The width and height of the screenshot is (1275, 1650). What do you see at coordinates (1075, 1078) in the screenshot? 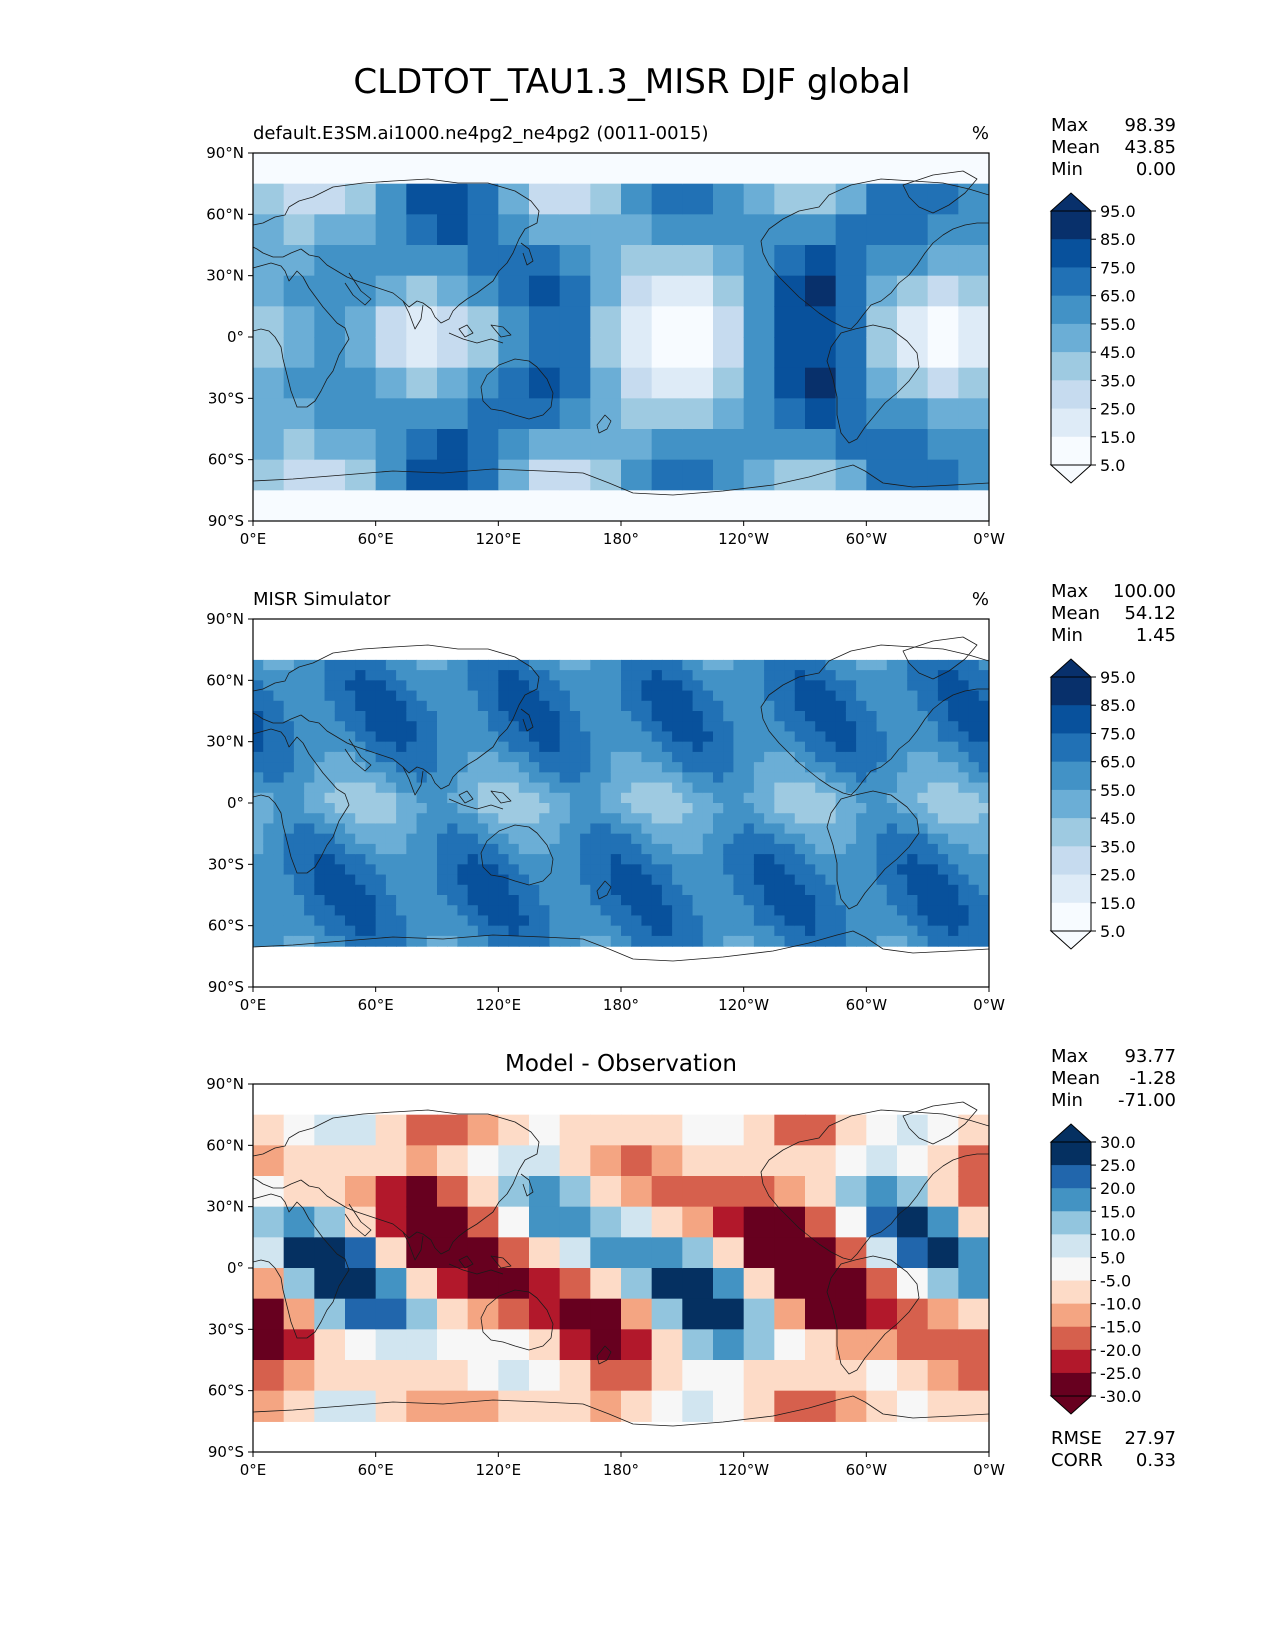
I see `stat-label: Mean` at bounding box center [1075, 1078].